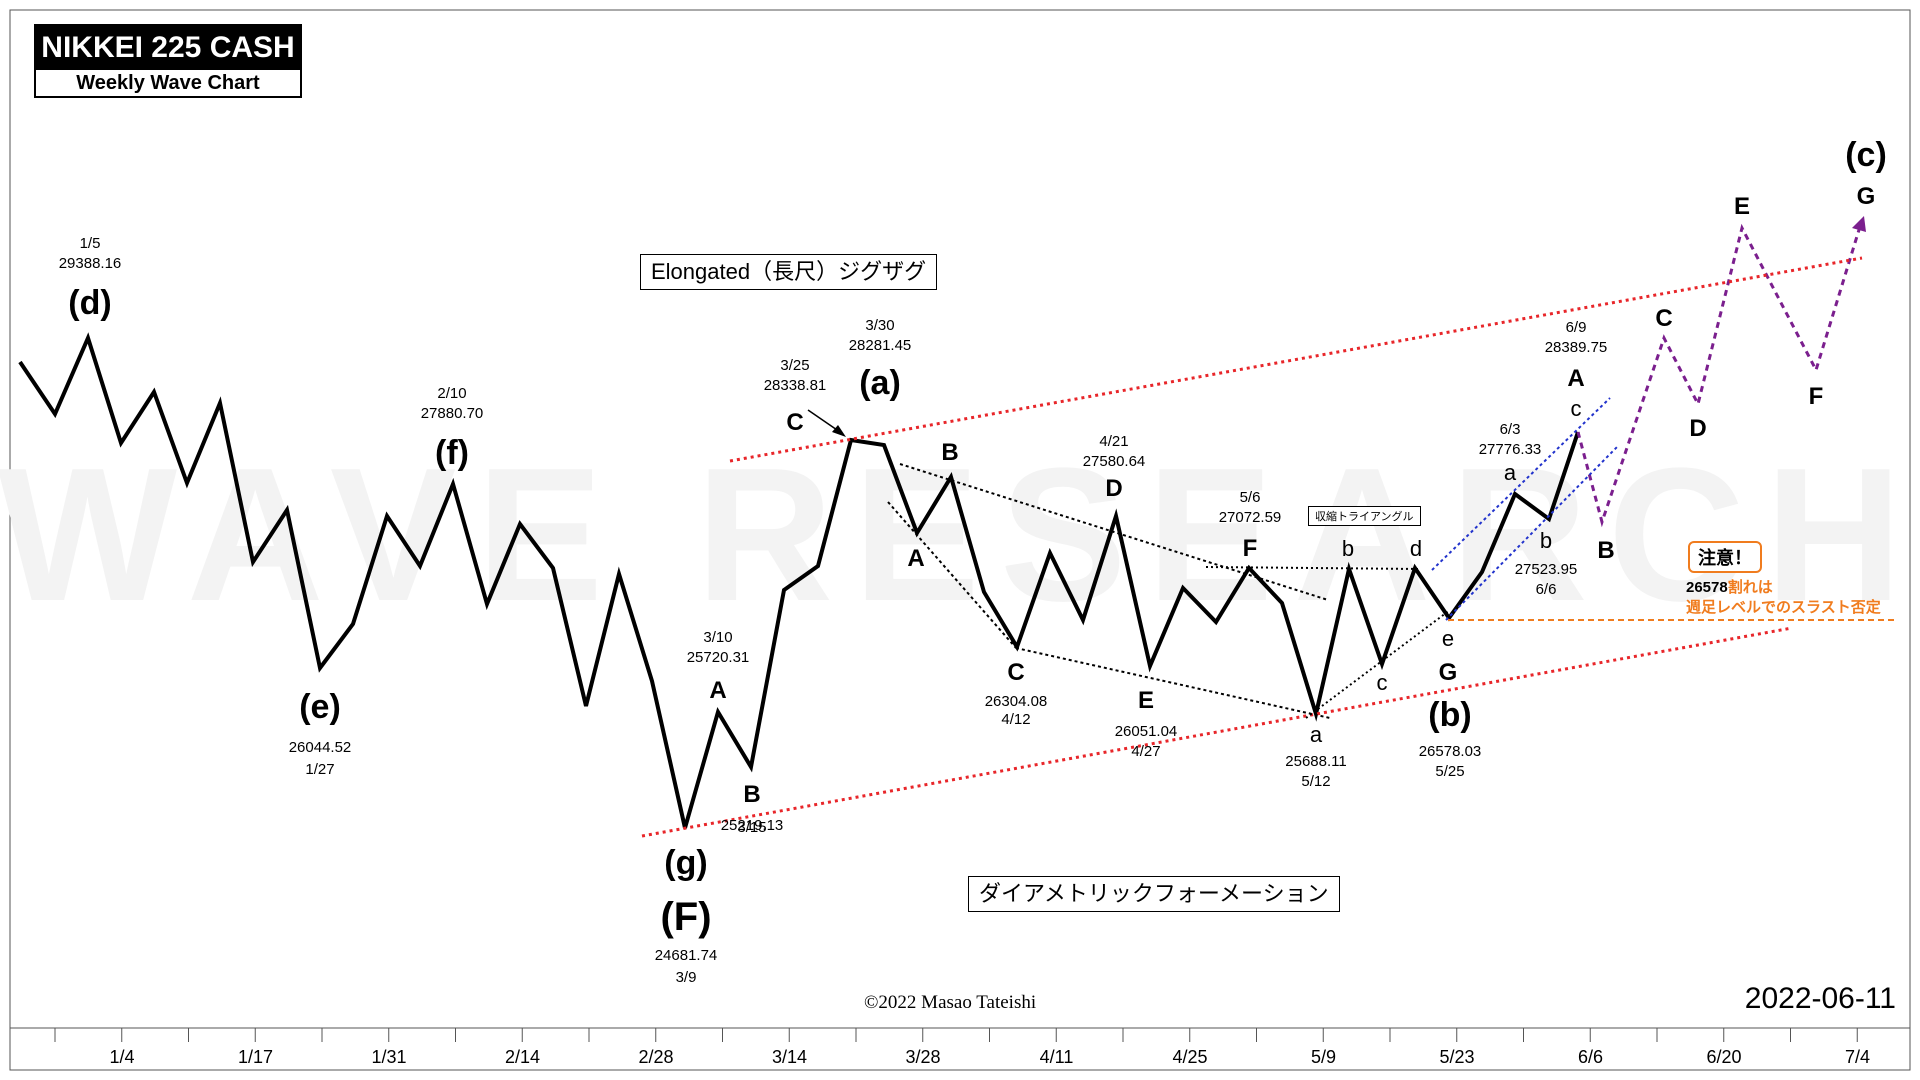 The width and height of the screenshot is (1920, 1080). Describe the element at coordinates (879, 325) in the screenshot. I see `date-label: 3/30` at that location.